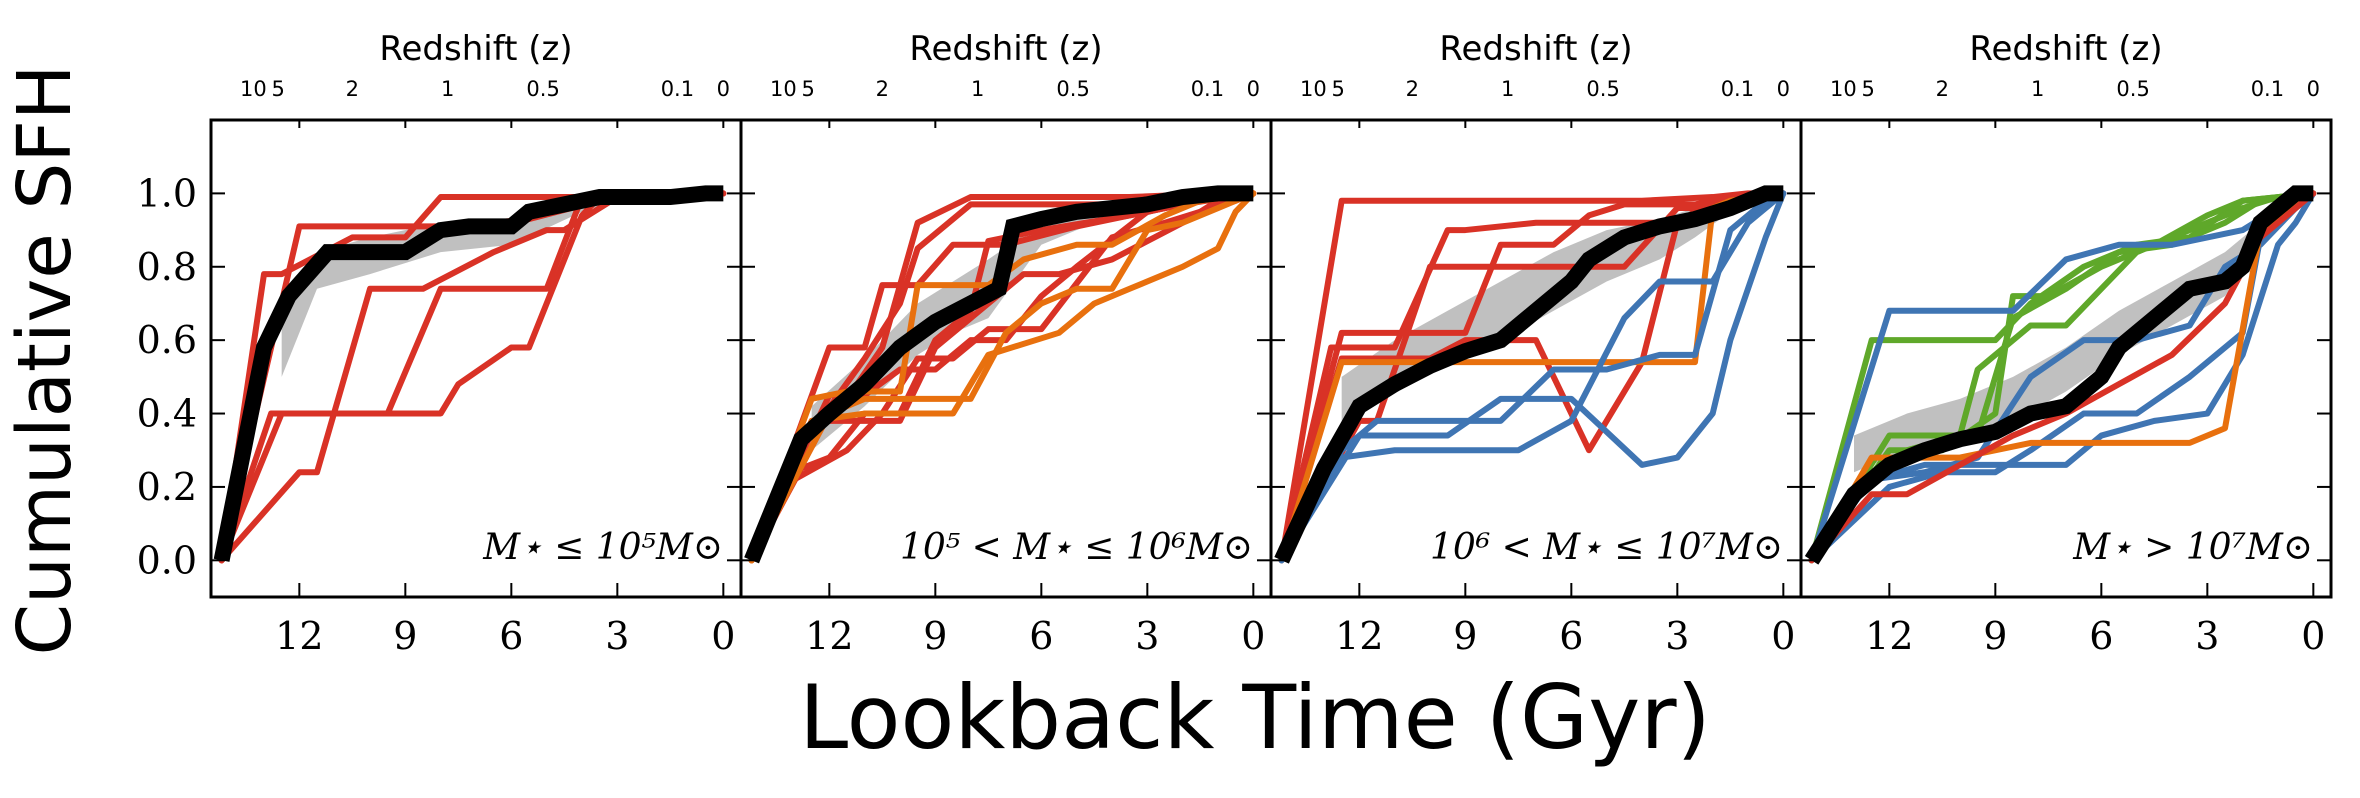 Image resolution: width=2360 pixels, height=798 pixels. I want to click on y-tick-label: 1.0, so click(167, 193).